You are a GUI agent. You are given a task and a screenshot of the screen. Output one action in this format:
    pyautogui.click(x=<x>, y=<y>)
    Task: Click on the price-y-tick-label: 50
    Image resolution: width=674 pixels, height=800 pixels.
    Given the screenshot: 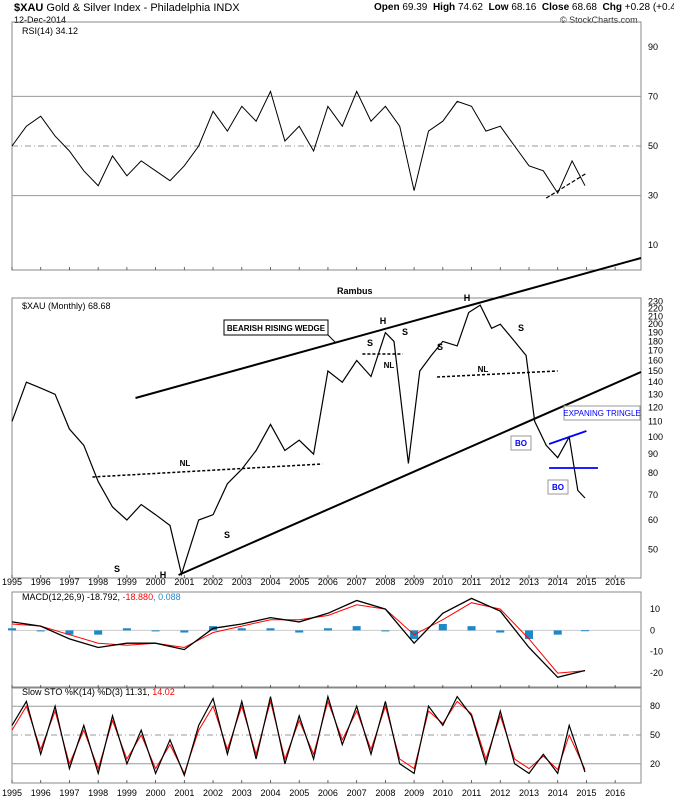 What is the action you would take?
    pyautogui.click(x=653, y=550)
    